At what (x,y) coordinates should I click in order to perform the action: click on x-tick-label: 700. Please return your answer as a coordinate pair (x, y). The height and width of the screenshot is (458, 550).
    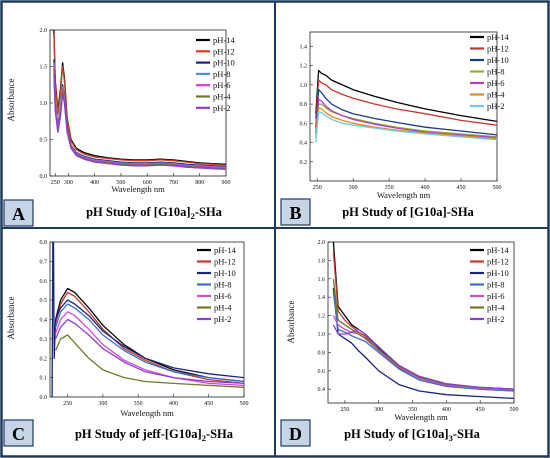
    Looking at the image, I should click on (173, 183).